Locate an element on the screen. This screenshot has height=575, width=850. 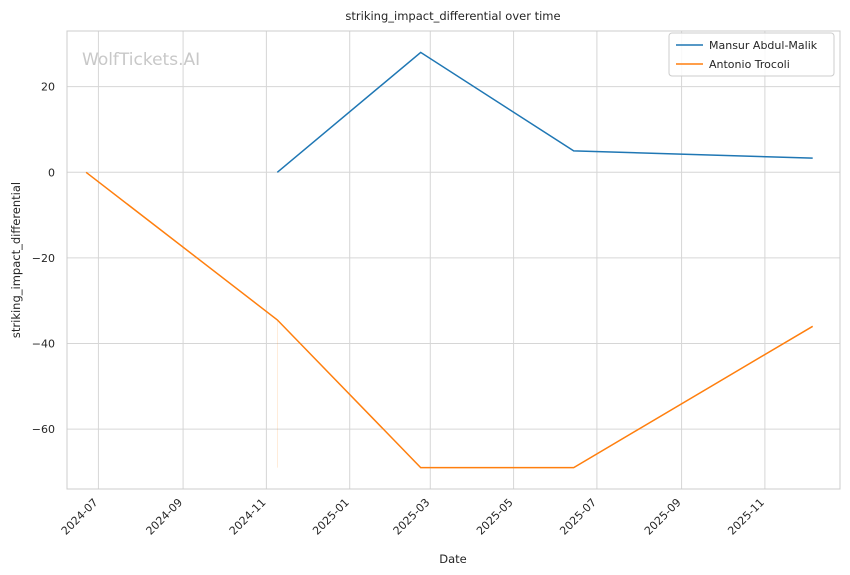
legend-box is located at coordinates (751, 54).